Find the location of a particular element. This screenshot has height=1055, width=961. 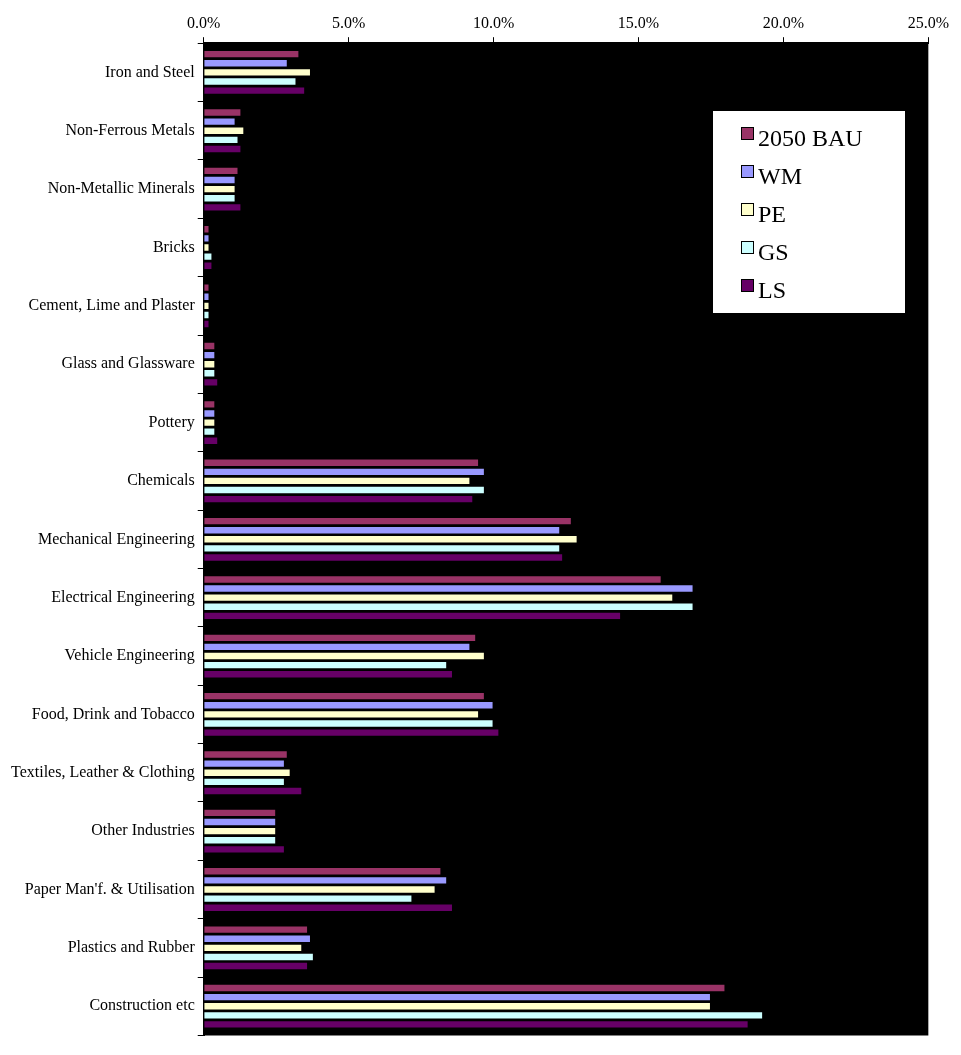

y-tick-label: Cement, Lime and Plaster is located at coordinates (112, 305).